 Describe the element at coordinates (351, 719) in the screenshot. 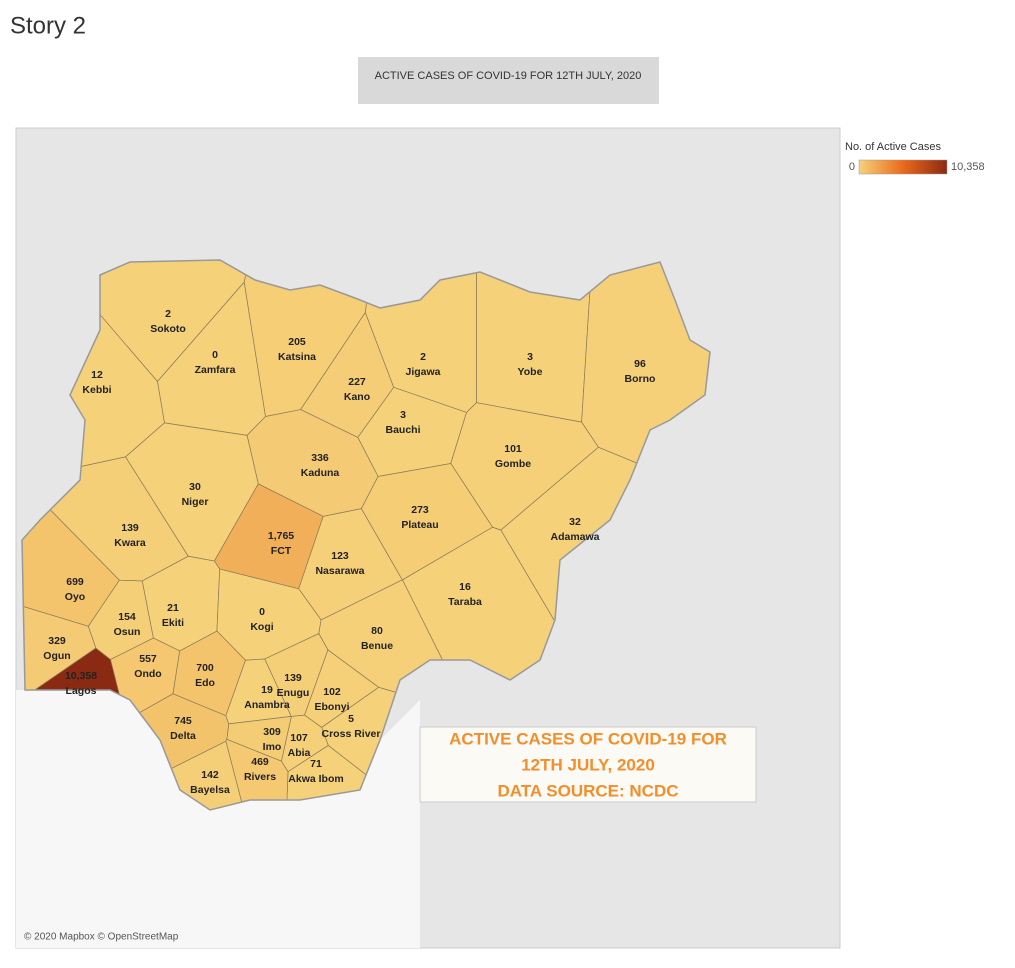

I see `state-value: 5` at that location.